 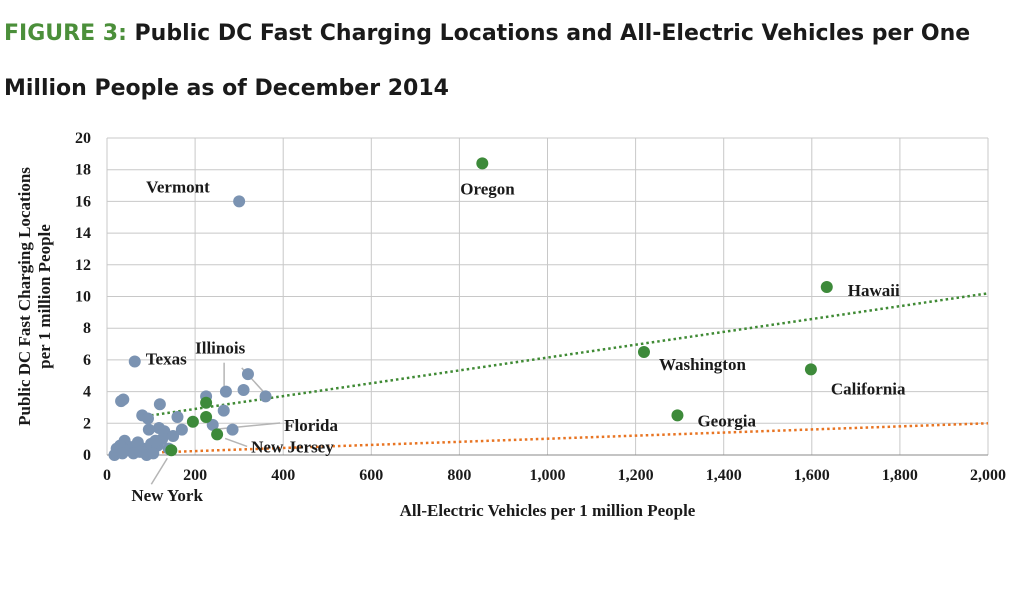 What do you see at coordinates (83, 265) in the screenshot?
I see `y-tick-label: 12` at bounding box center [83, 265].